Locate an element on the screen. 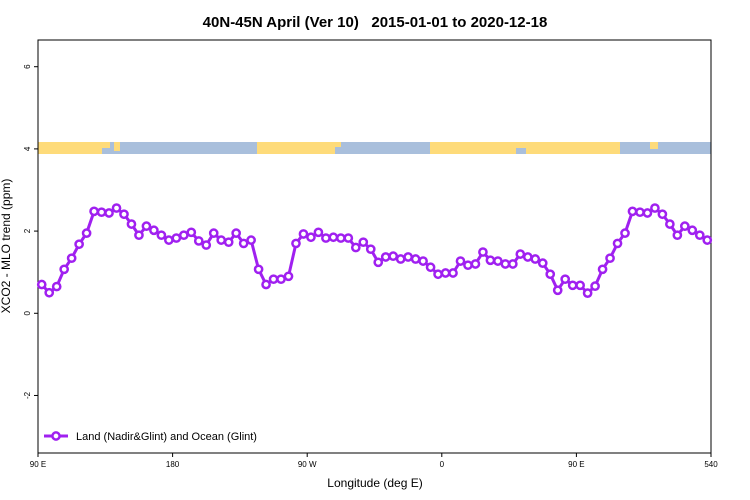 The width and height of the screenshot is (750, 500). legend-label: Land (Nadir&Glint) and Ocean (Glint) is located at coordinates (166, 437).